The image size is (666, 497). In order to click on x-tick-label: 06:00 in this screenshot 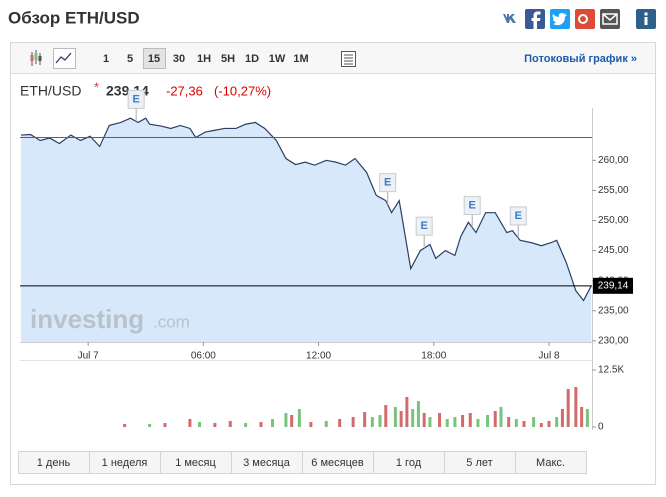, I will do `click(203, 356)`.